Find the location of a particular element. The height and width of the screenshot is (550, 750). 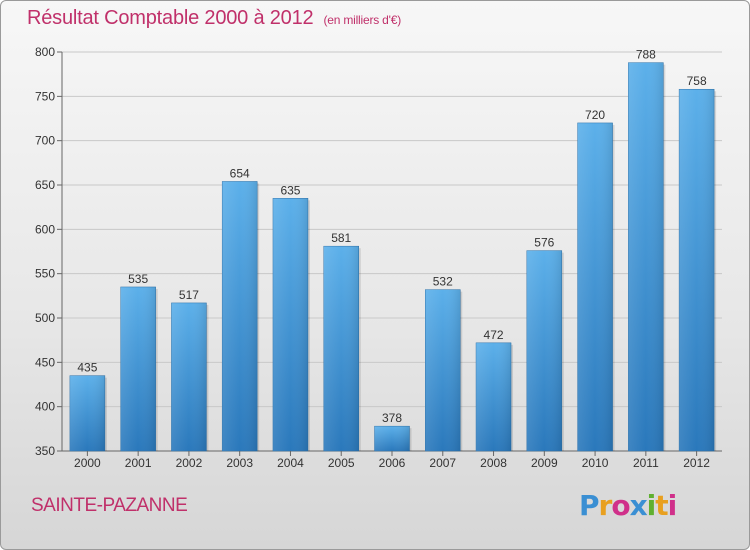

data-label: 472 is located at coordinates (494, 335).